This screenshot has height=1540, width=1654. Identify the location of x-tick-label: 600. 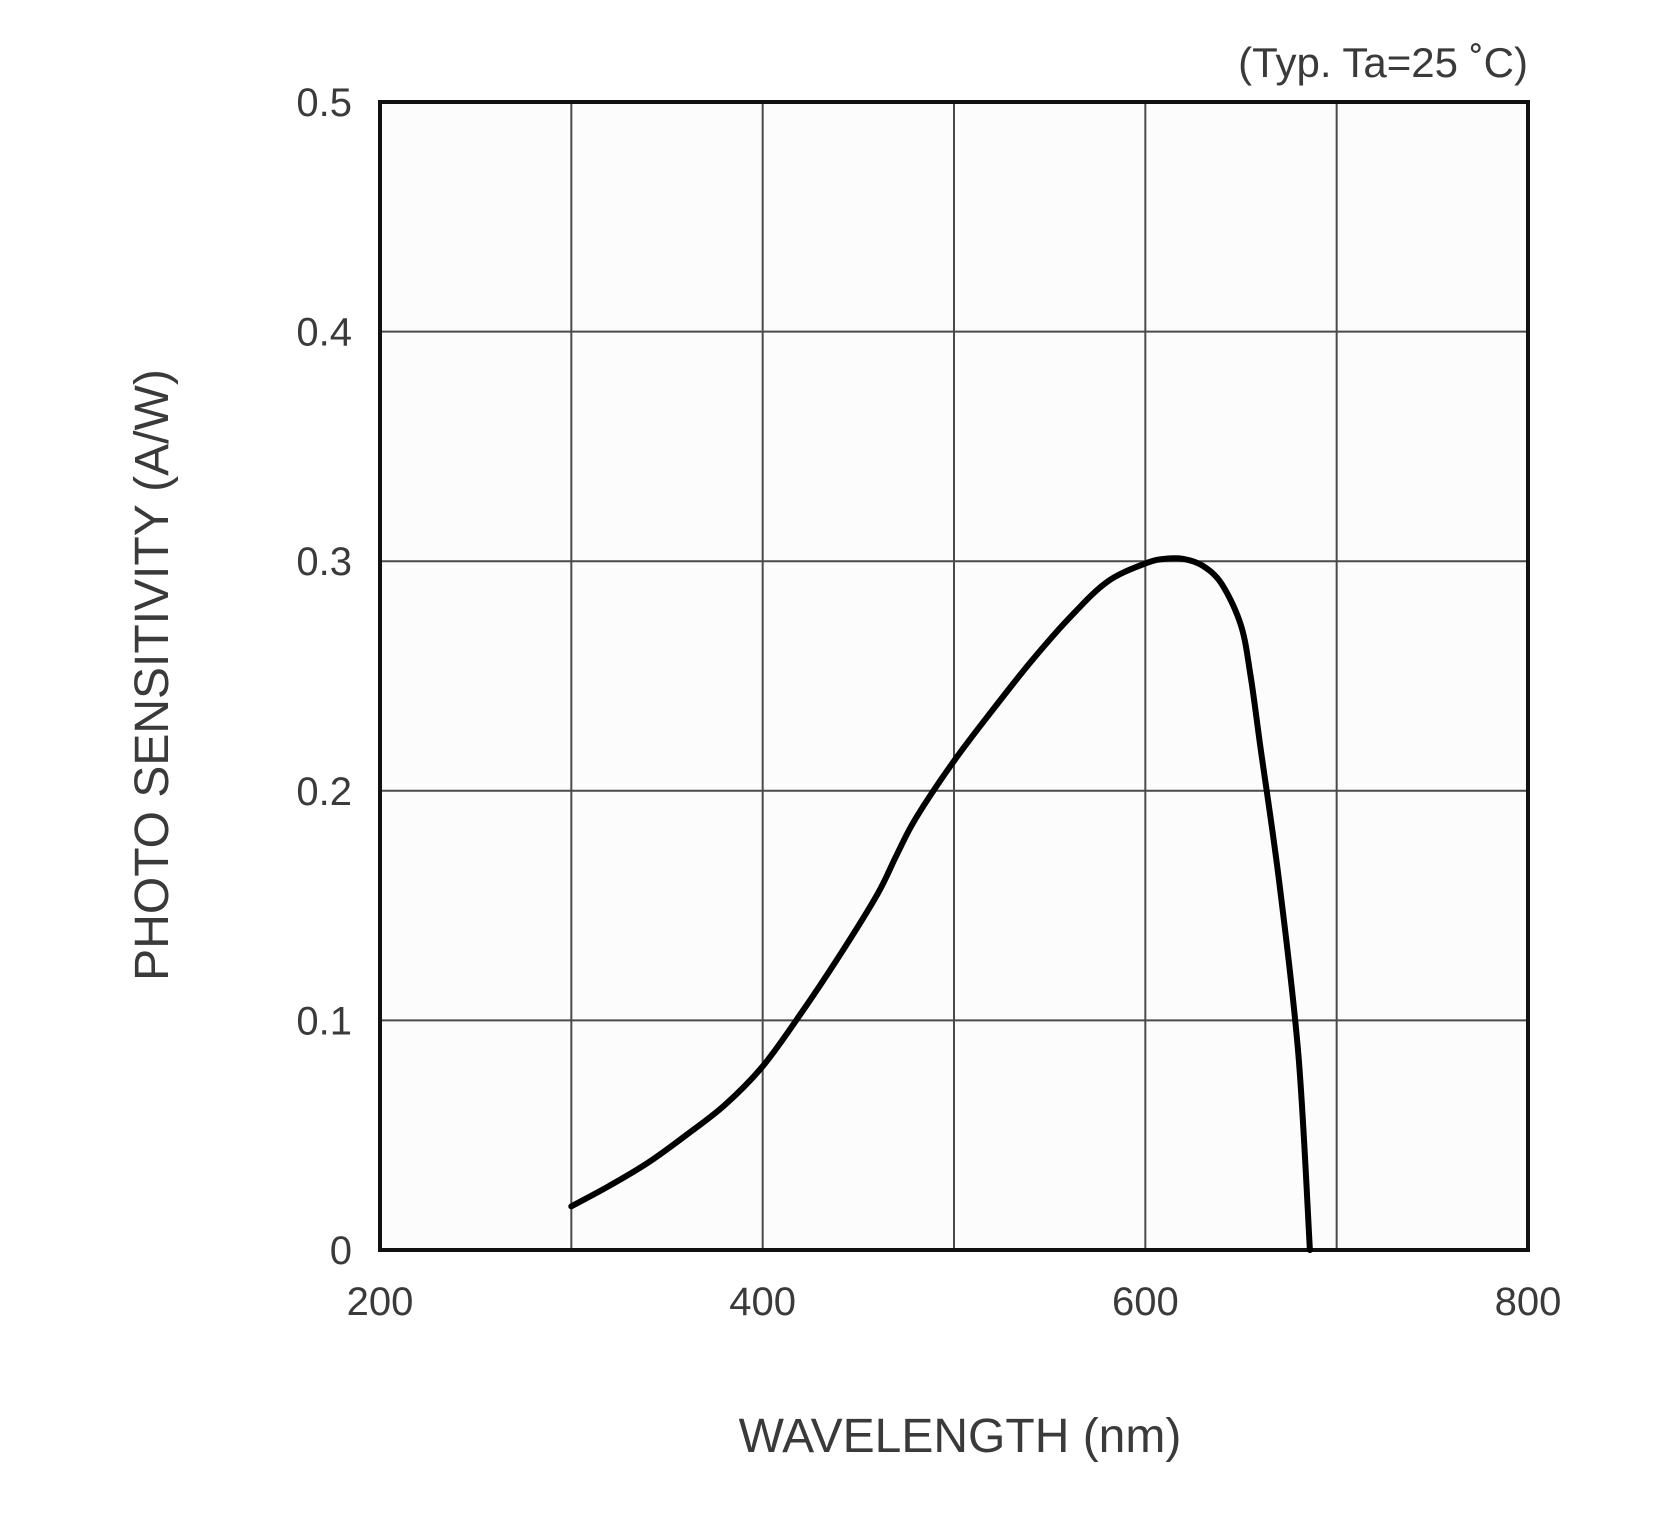
(1145, 1302).